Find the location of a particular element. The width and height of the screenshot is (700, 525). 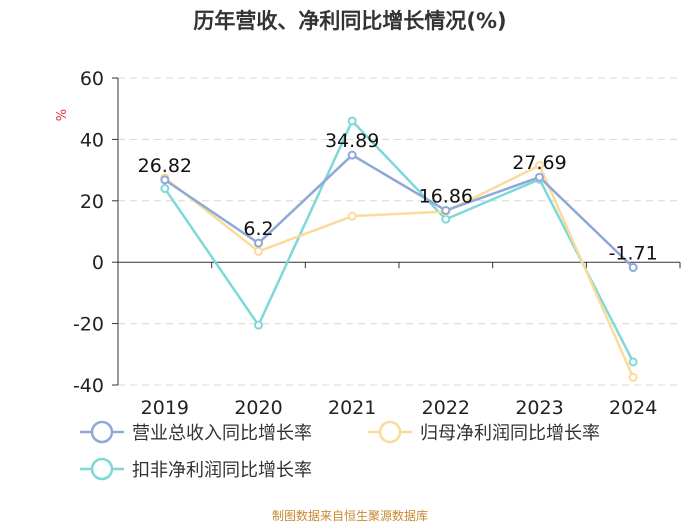

x-axis-ticks: 2019 2020 2021 2022 2023 2024 is located at coordinates (399, 408).